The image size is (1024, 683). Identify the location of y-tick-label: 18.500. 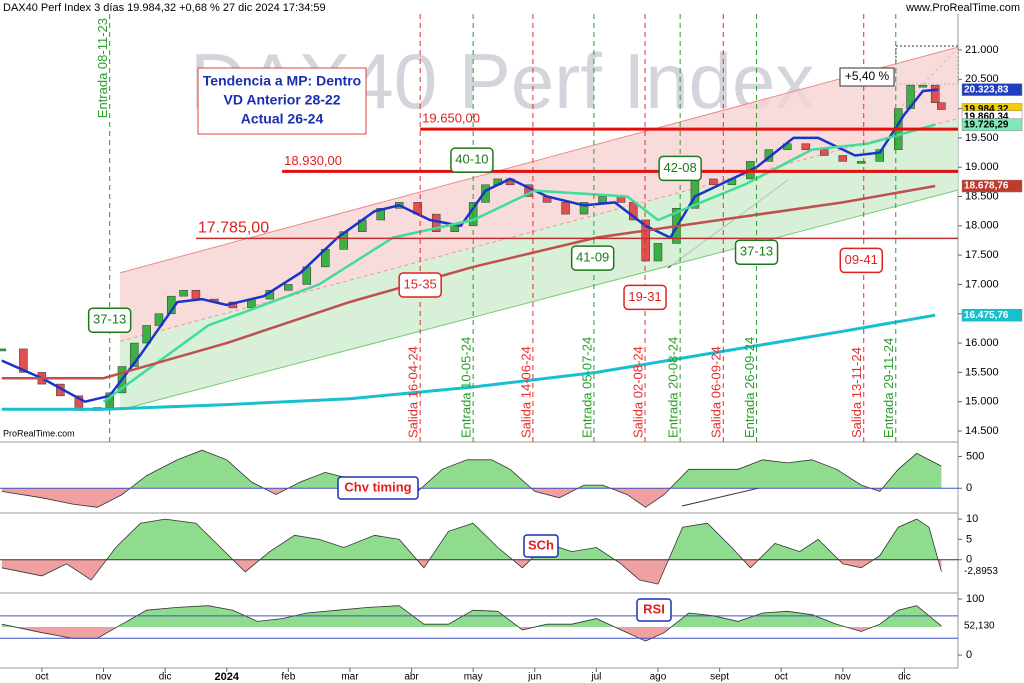
(982, 196).